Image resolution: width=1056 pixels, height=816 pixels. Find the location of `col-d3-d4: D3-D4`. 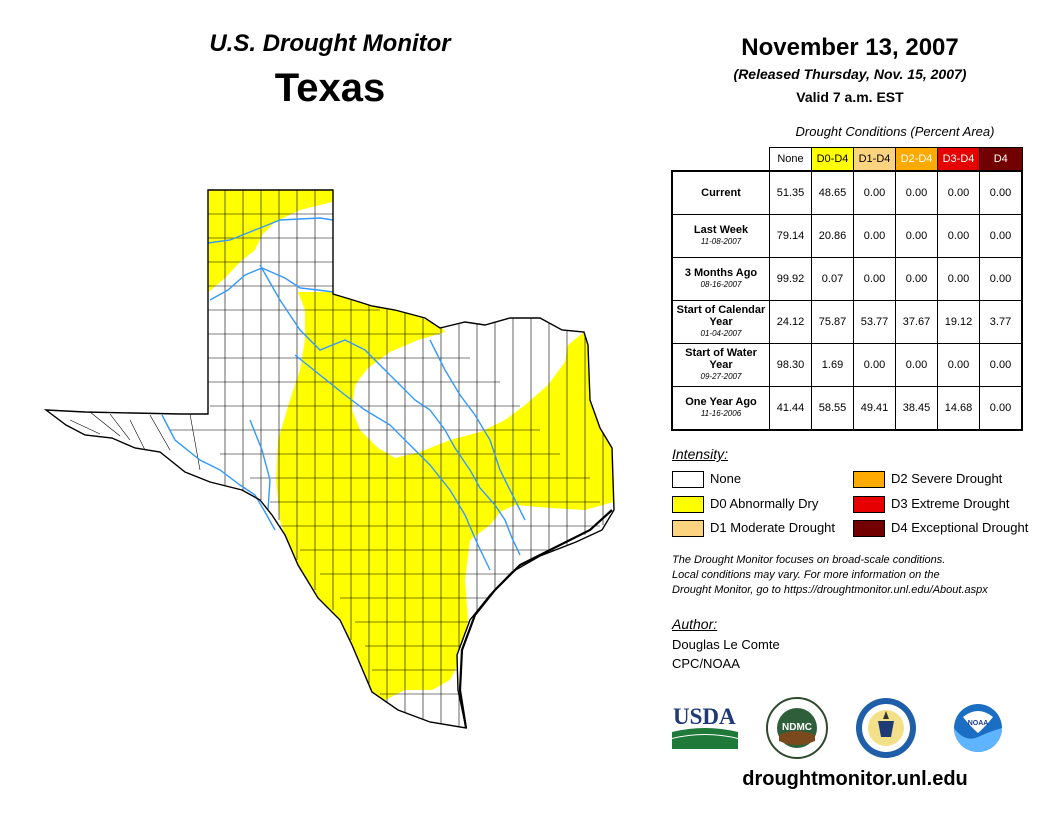

col-d3-d4: D3-D4 is located at coordinates (958, 159).